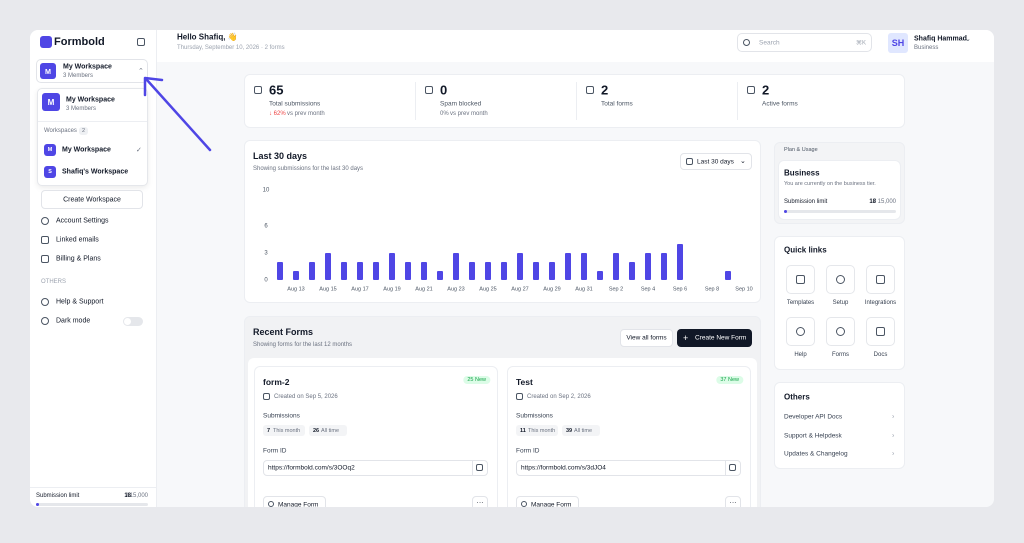 The height and width of the screenshot is (543, 1024). What do you see at coordinates (311, 468) in the screenshot?
I see `form-url: https://formbold.com/s/3OOq2` at bounding box center [311, 468].